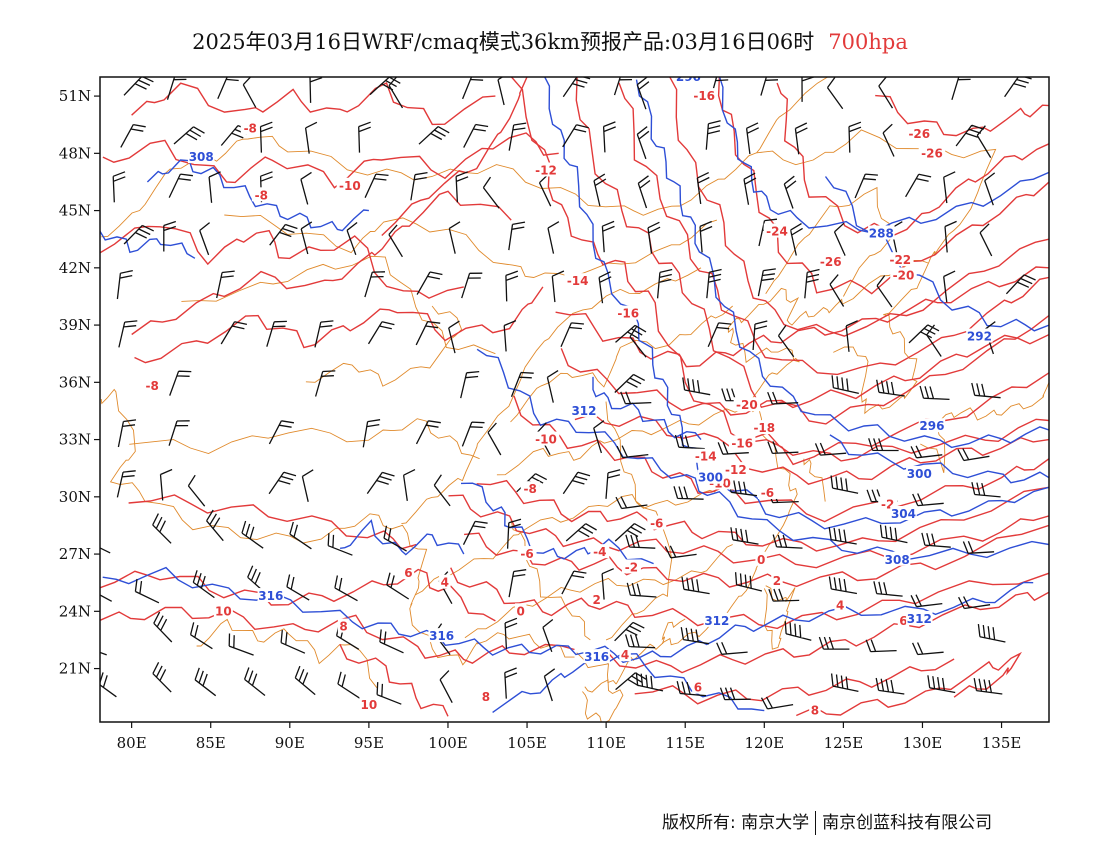 This screenshot has width=1100, height=850. What do you see at coordinates (75, 554) in the screenshot?
I see `lat-tick-label: 27N` at bounding box center [75, 554].